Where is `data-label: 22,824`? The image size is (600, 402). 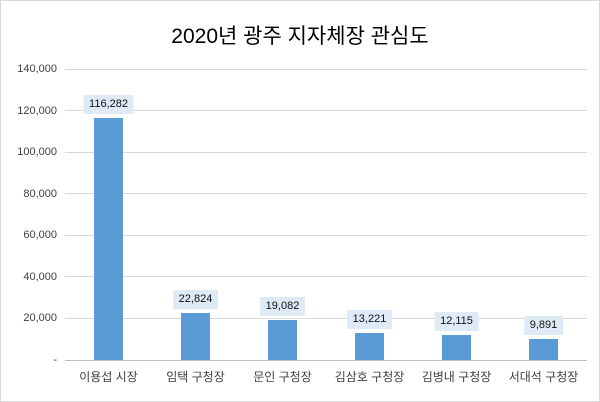 data-label: 22,824 is located at coordinates (195, 299).